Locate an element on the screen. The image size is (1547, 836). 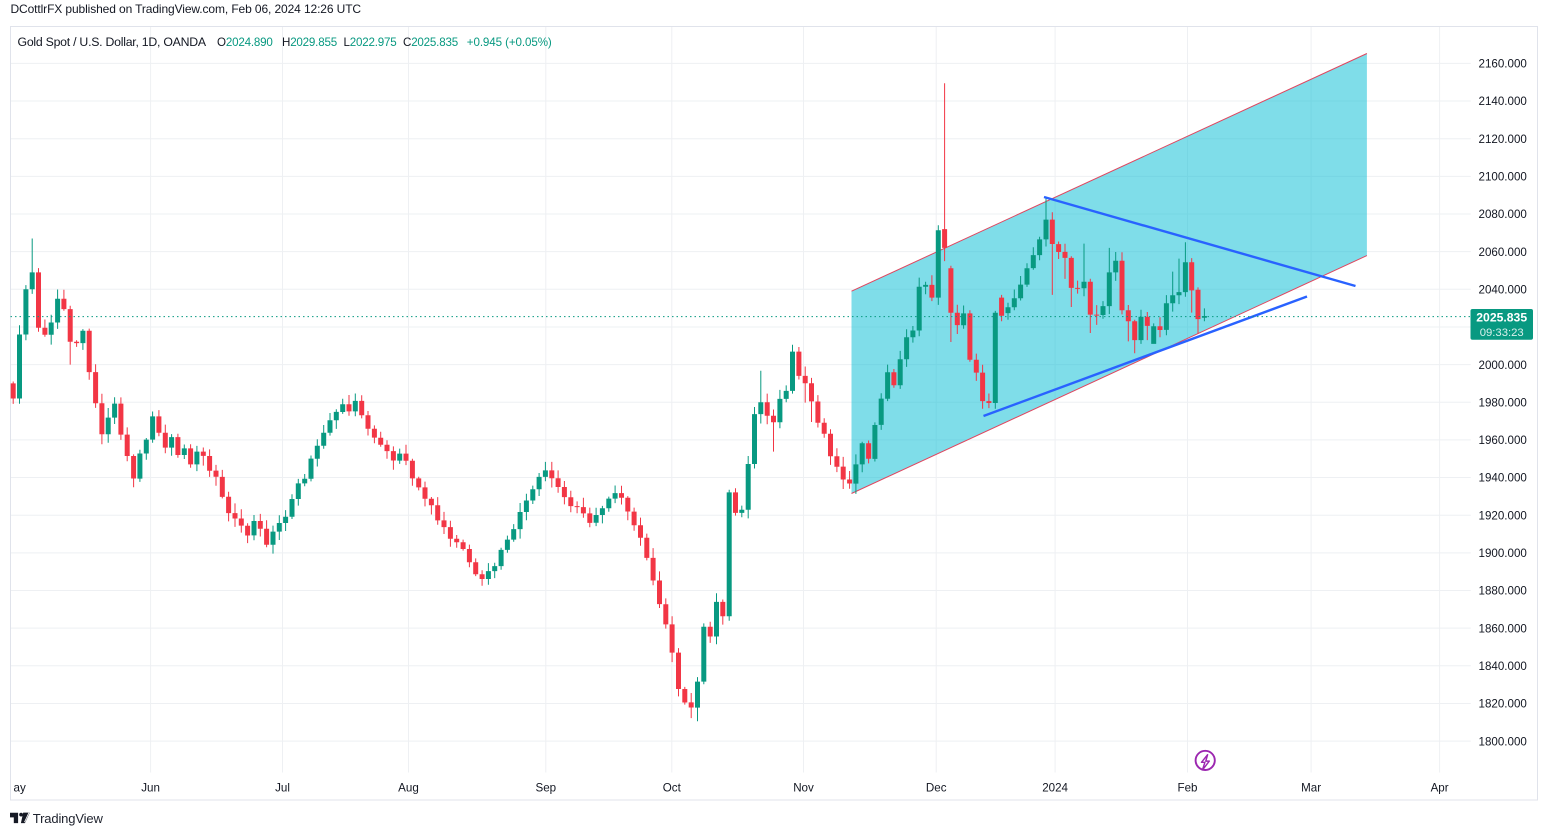
svg-text: Nov is located at coordinates (803, 788).